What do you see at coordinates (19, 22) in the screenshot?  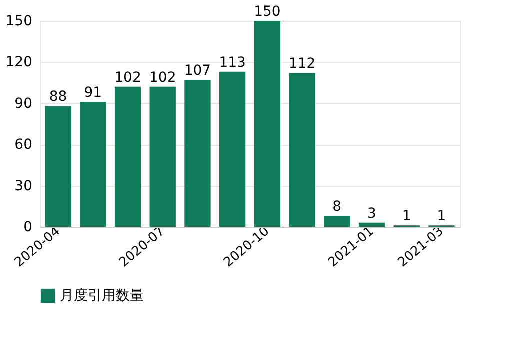 I see `y-tick-label: 150` at bounding box center [19, 22].